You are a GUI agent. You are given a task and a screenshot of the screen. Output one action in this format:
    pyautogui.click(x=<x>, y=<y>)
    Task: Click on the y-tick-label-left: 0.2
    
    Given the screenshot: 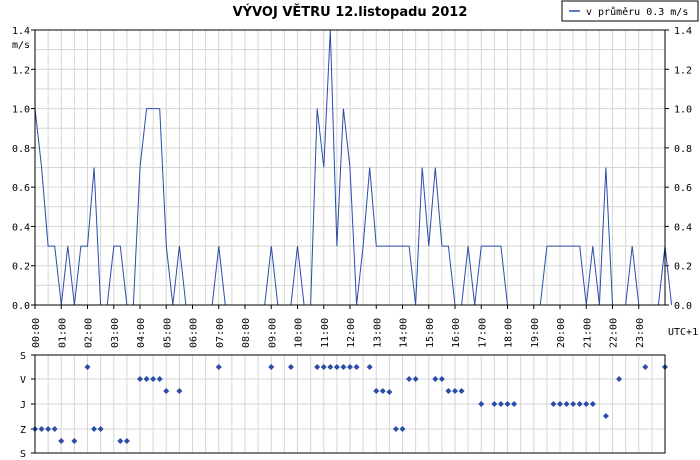 What is the action you would take?
    pyautogui.click(x=21, y=267)
    